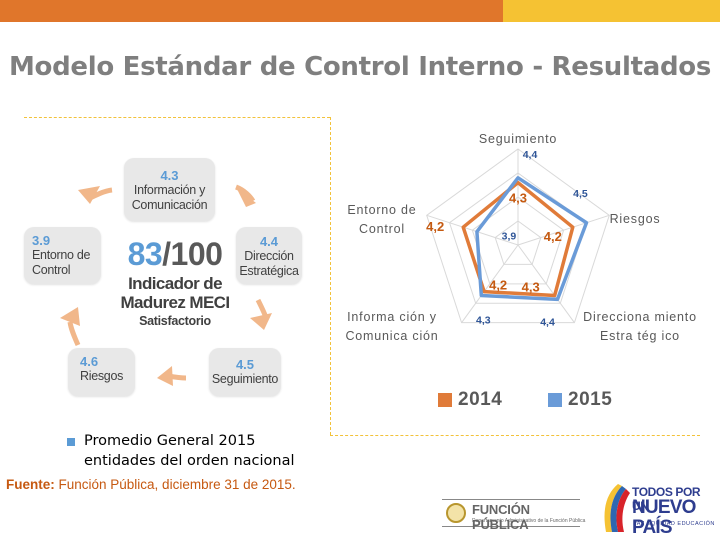 The image size is (720, 540). I want to click on card-label: Entorno de, so click(61, 255).